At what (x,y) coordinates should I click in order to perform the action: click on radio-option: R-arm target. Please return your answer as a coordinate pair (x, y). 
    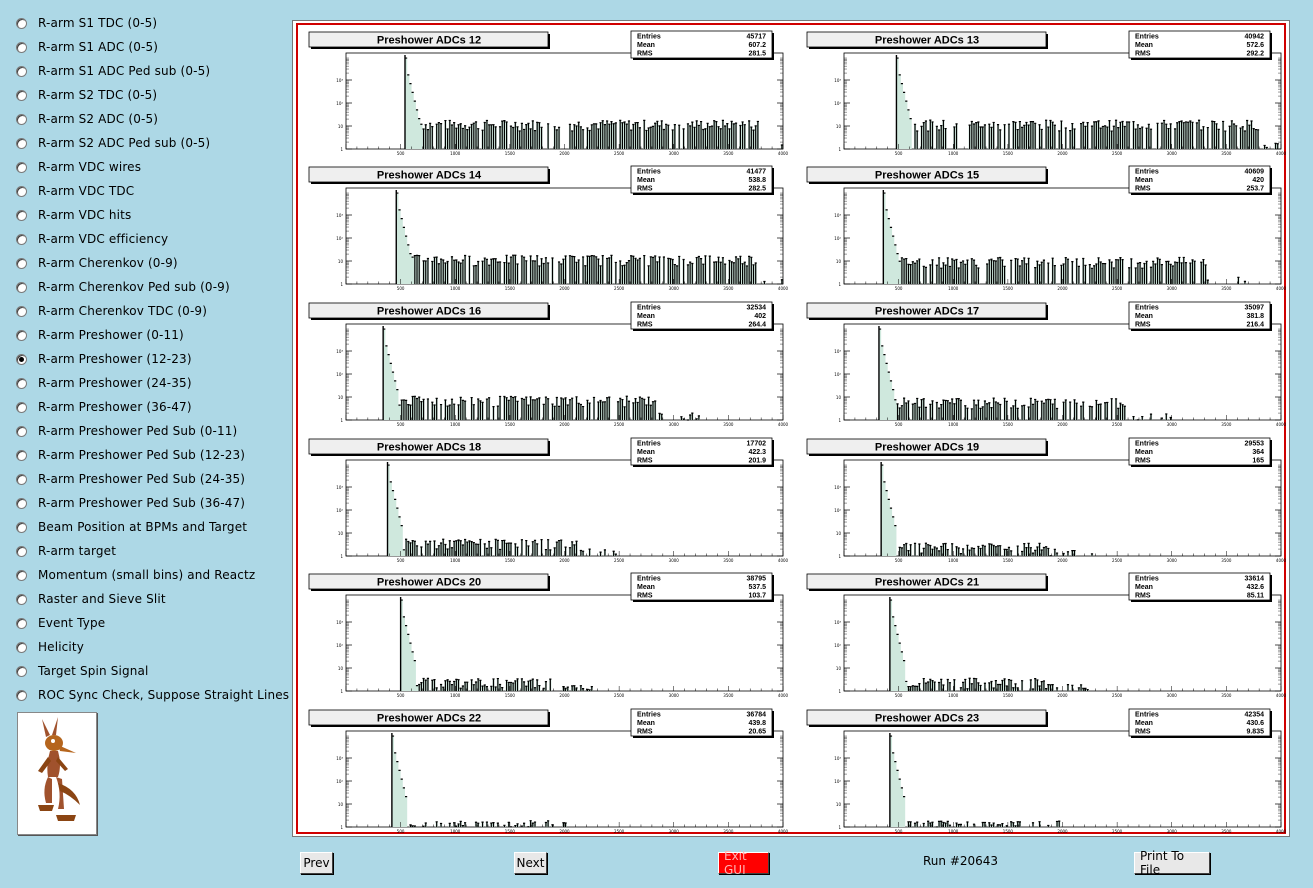
    Looking at the image, I should click on (66, 551).